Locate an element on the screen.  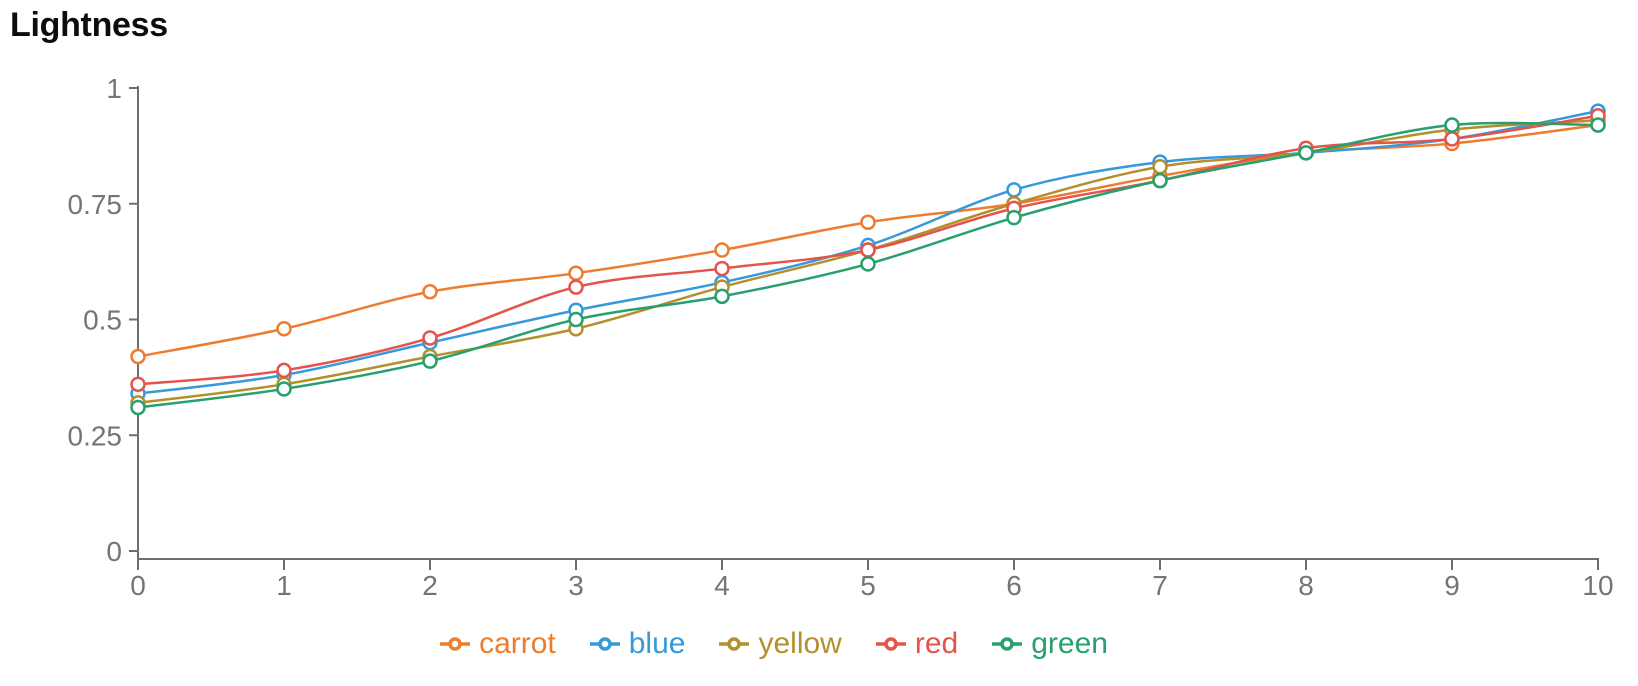
chart-title: Lightness is located at coordinates (89, 25).